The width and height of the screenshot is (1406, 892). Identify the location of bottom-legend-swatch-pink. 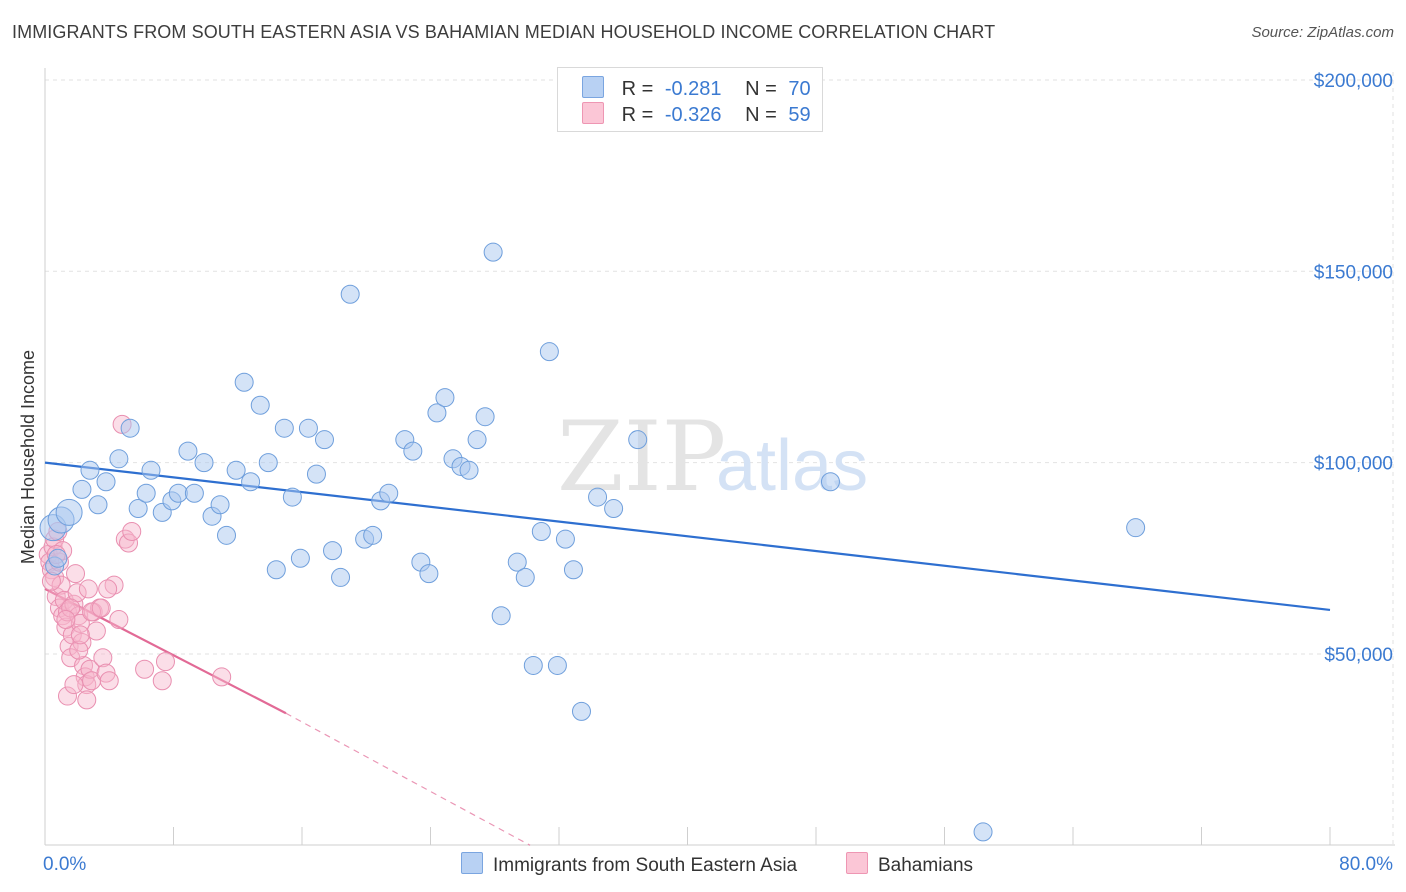
(857, 863).